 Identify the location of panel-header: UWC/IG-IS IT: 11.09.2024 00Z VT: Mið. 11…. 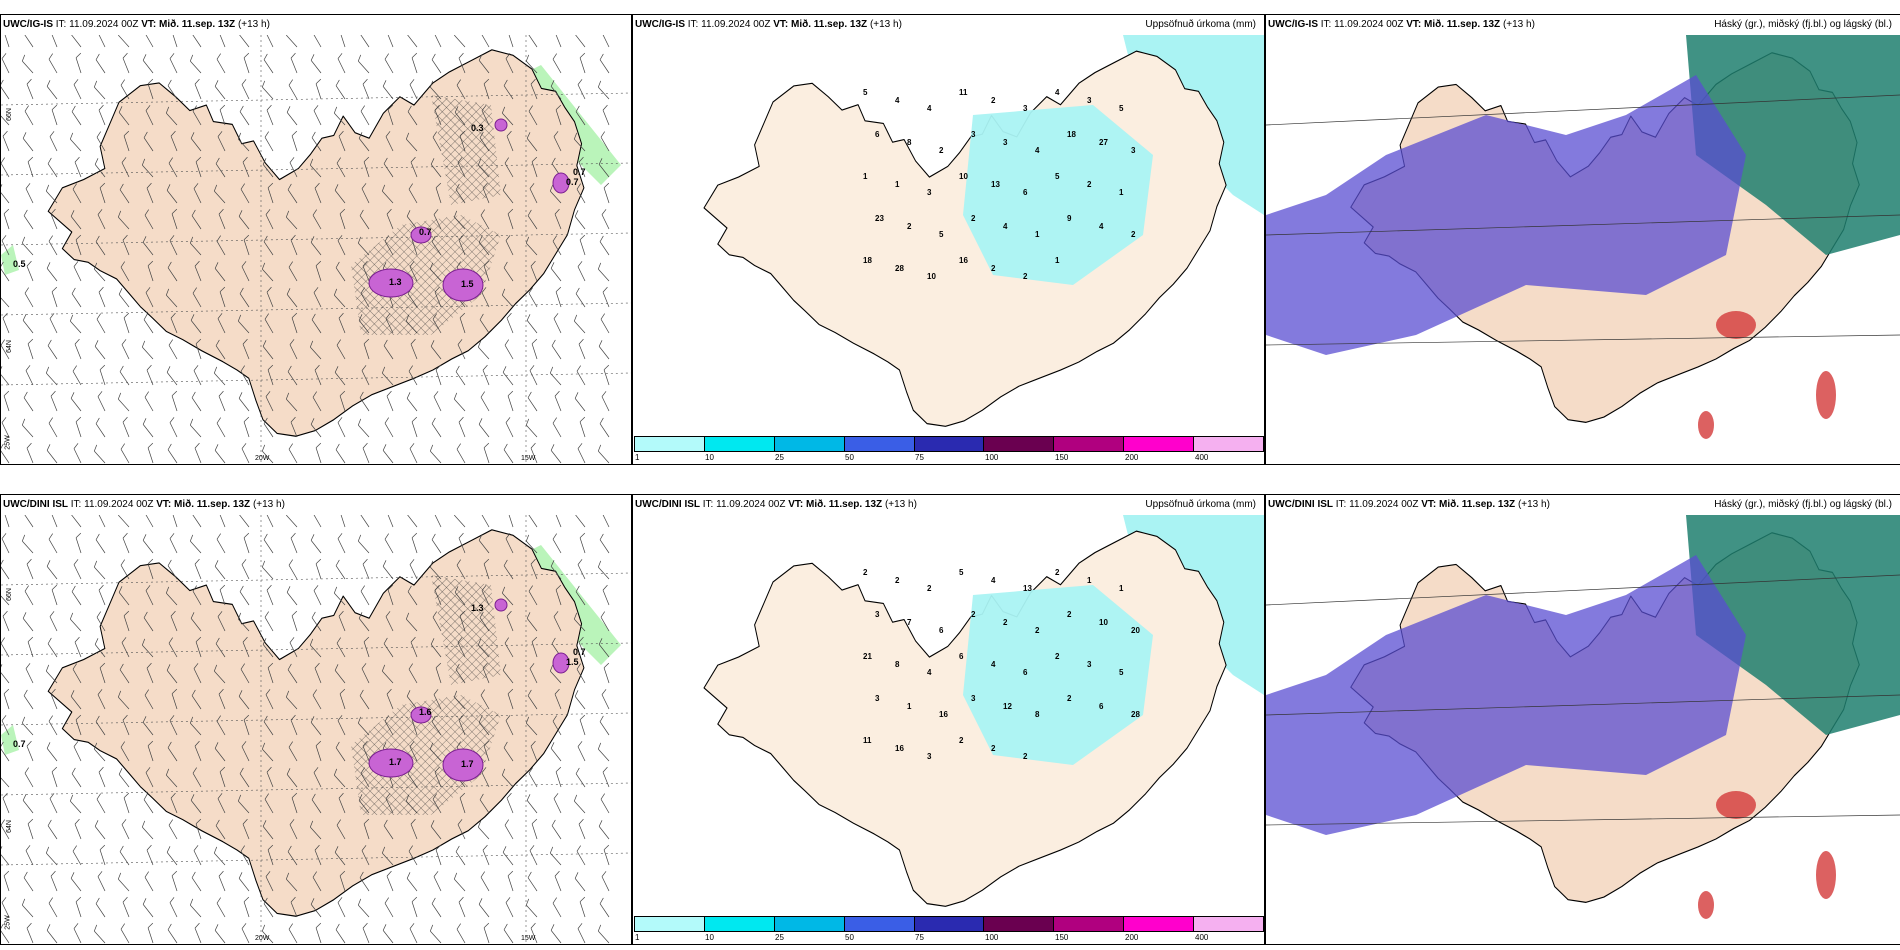
(1583, 25).